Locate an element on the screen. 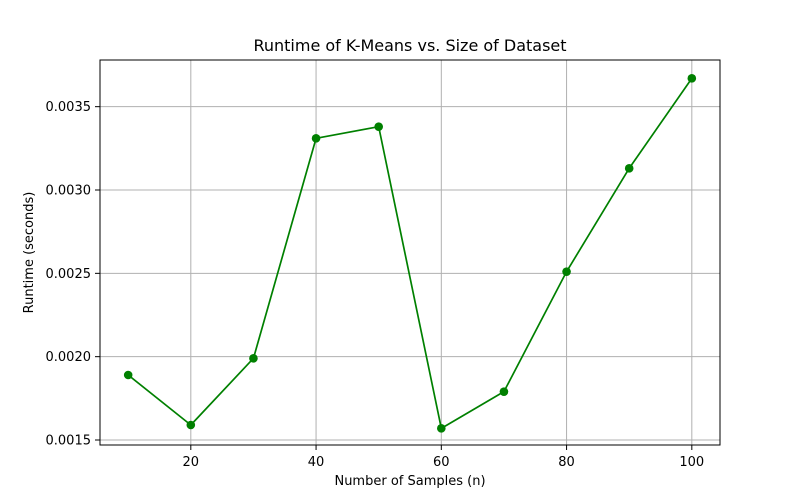 The height and width of the screenshot is (500, 800). x-tick-label: 80 is located at coordinates (566, 462).